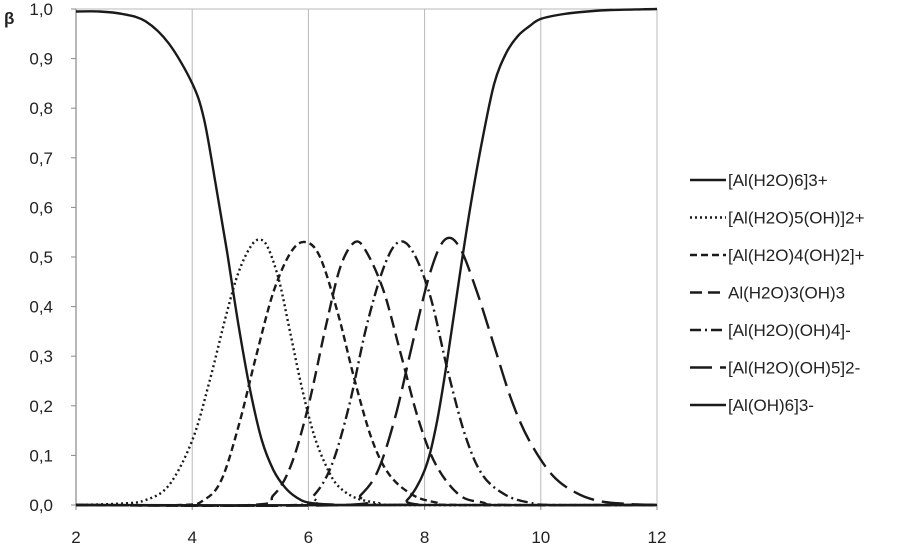 Image resolution: width=913 pixels, height=546 pixels. I want to click on y-axis-title: β, so click(9, 18).